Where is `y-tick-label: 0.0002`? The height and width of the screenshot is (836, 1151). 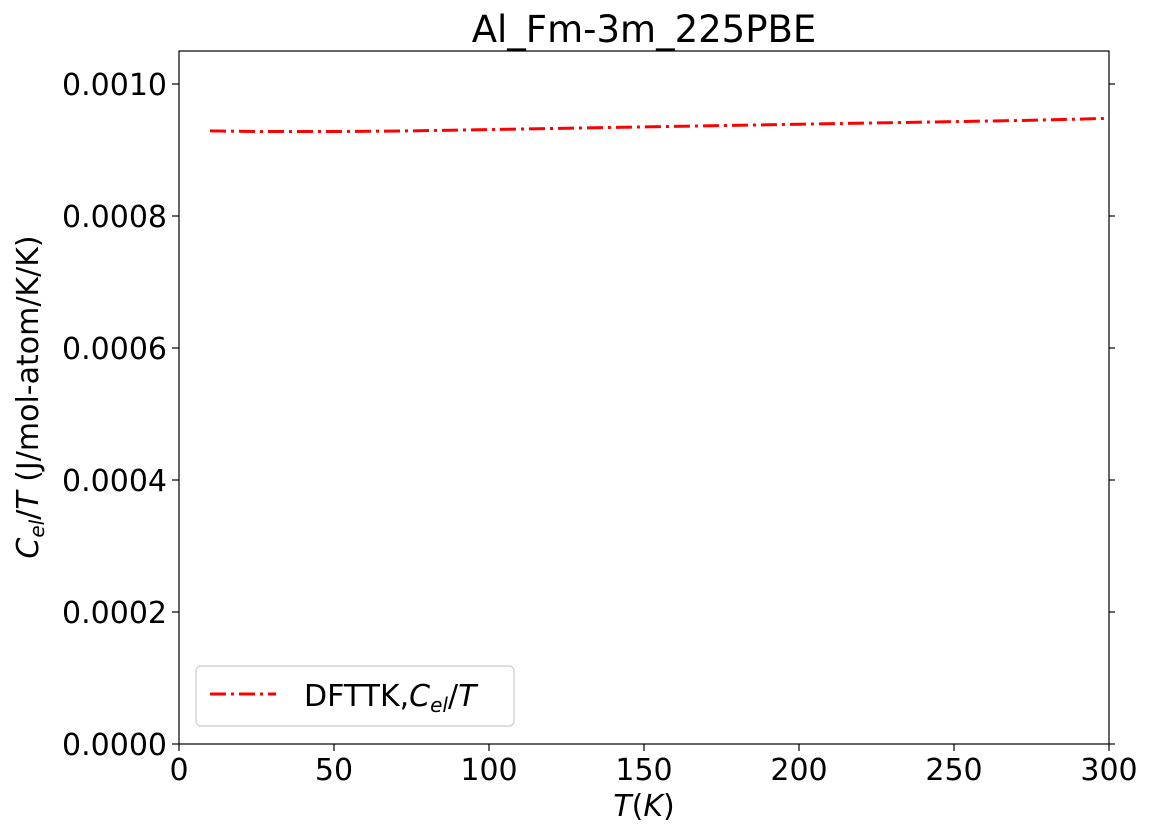
y-tick-label: 0.0002 is located at coordinates (114, 613).